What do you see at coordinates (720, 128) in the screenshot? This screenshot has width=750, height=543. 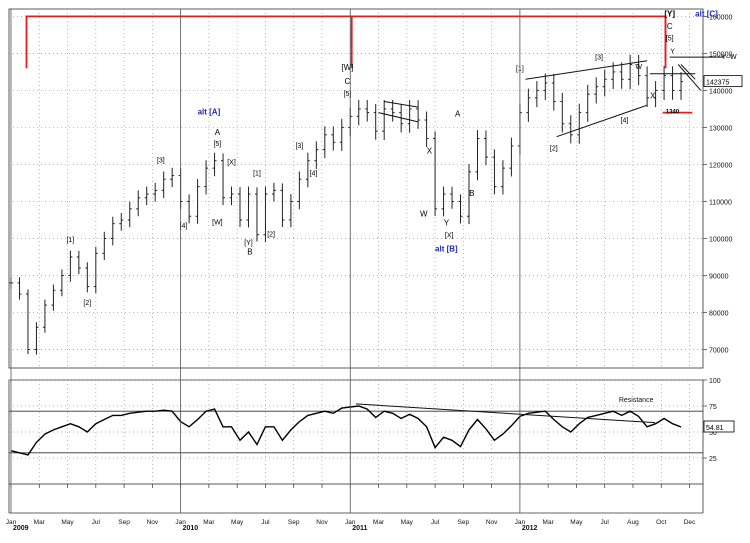 I see `price-tick-label: 130000` at bounding box center [720, 128].